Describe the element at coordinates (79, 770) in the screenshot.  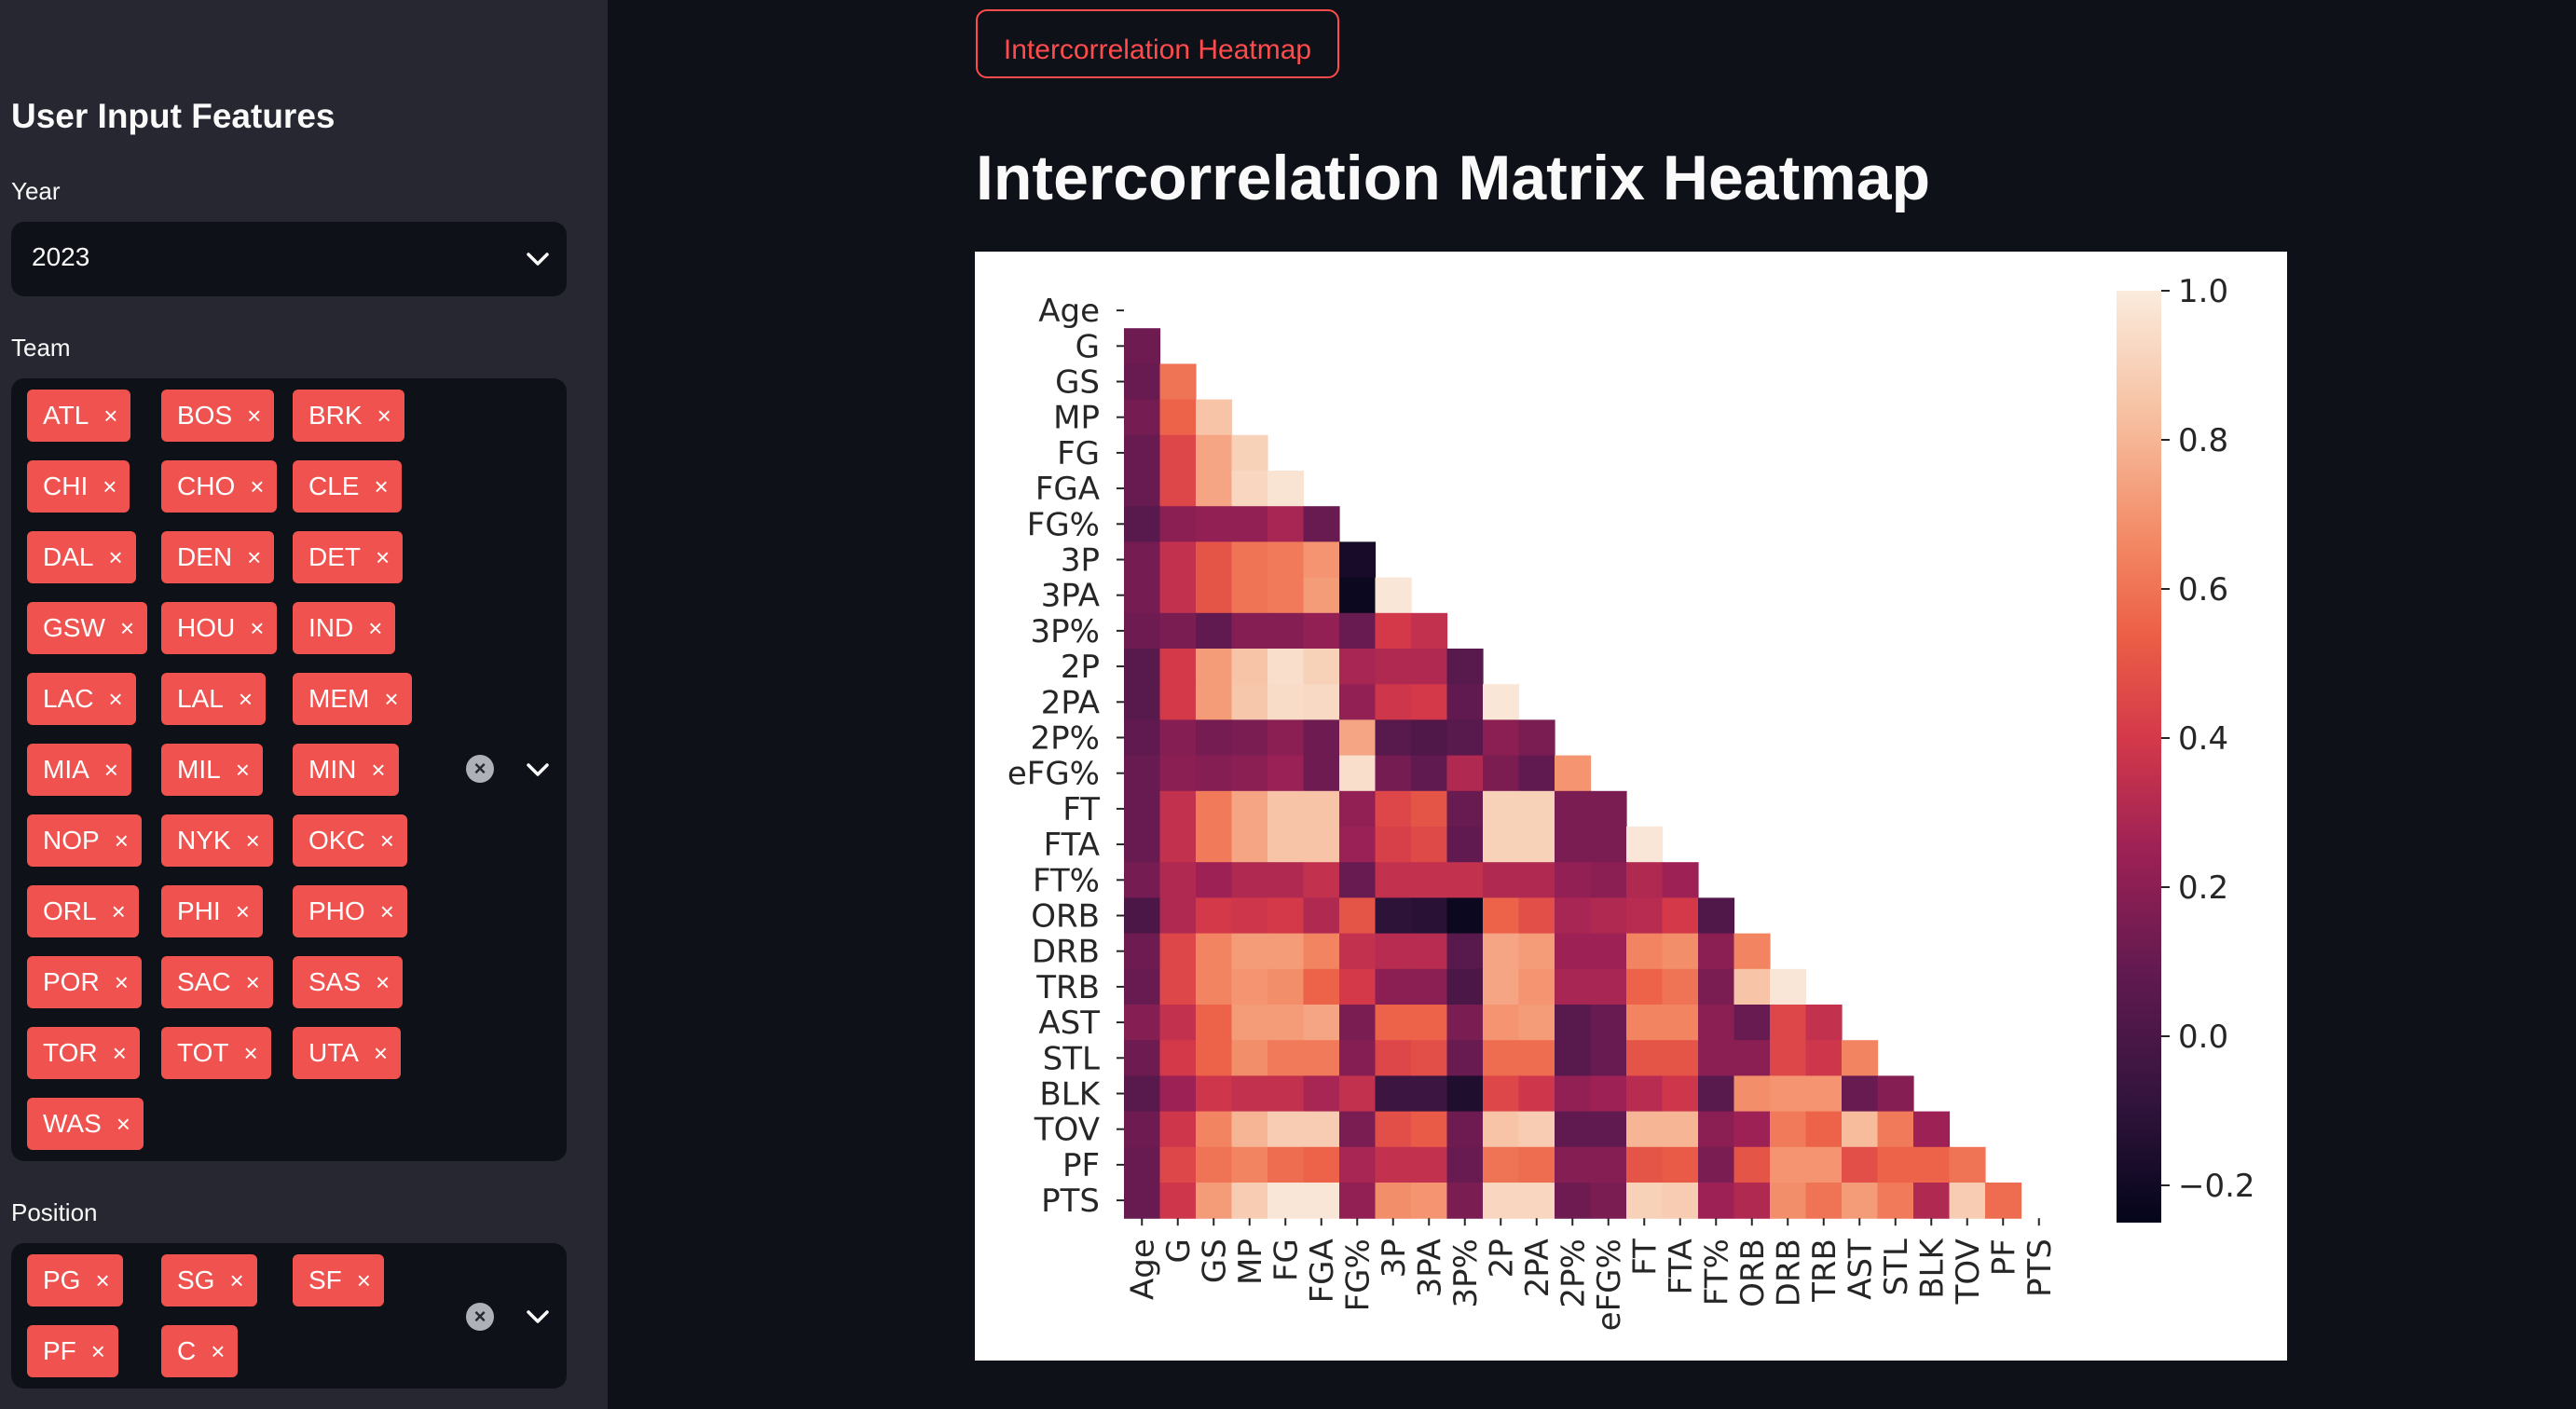
I see `team-tag-mia: MIA ×` at that location.